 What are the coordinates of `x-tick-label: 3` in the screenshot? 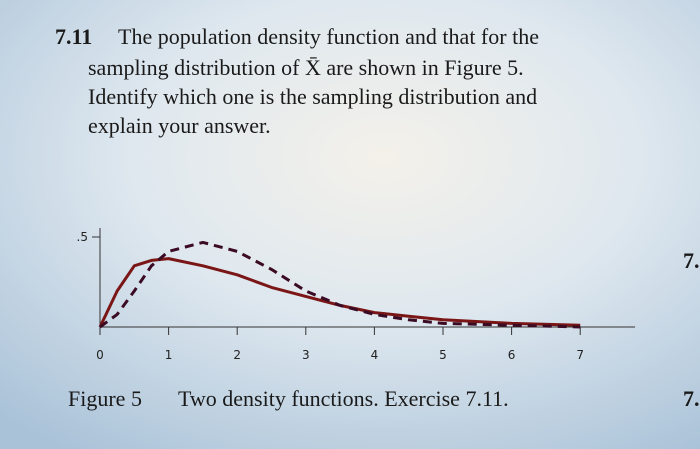 It's located at (306, 355).